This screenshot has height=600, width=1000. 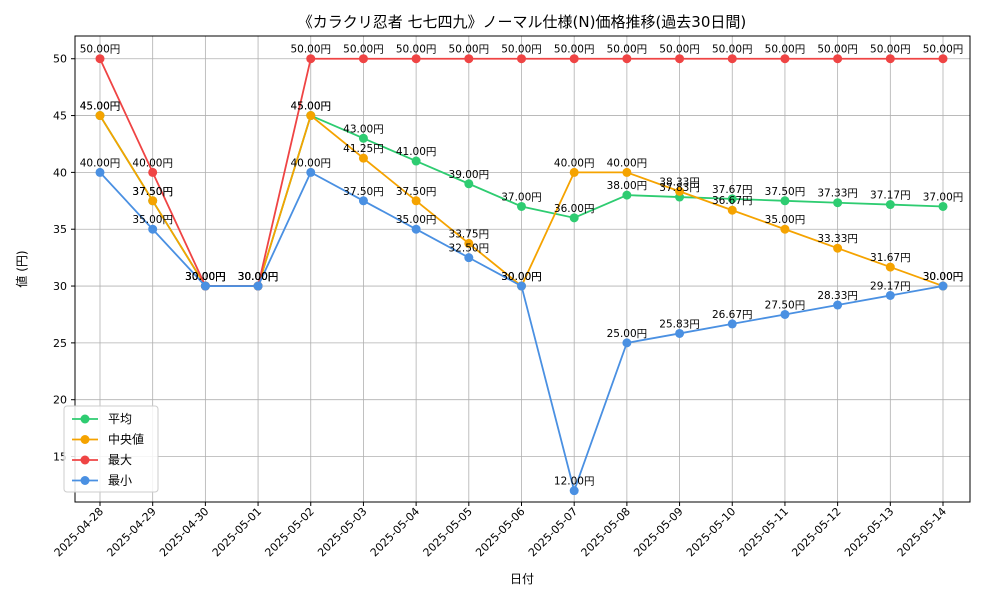 I want to click on x-axis-label: 日付, so click(x=522, y=579).